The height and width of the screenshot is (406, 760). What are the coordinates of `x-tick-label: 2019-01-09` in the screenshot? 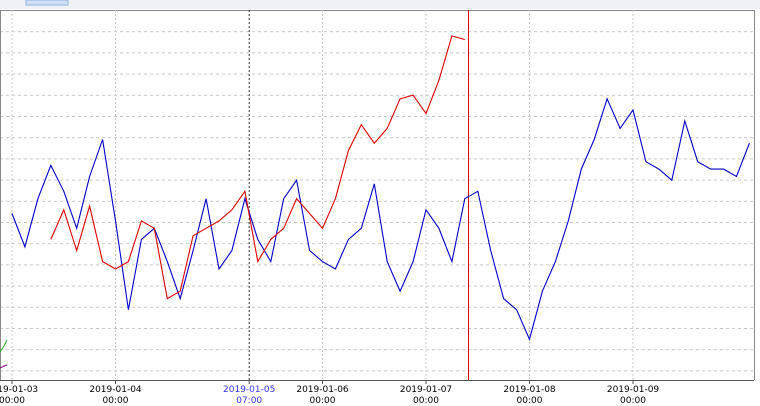 It's located at (633, 390).